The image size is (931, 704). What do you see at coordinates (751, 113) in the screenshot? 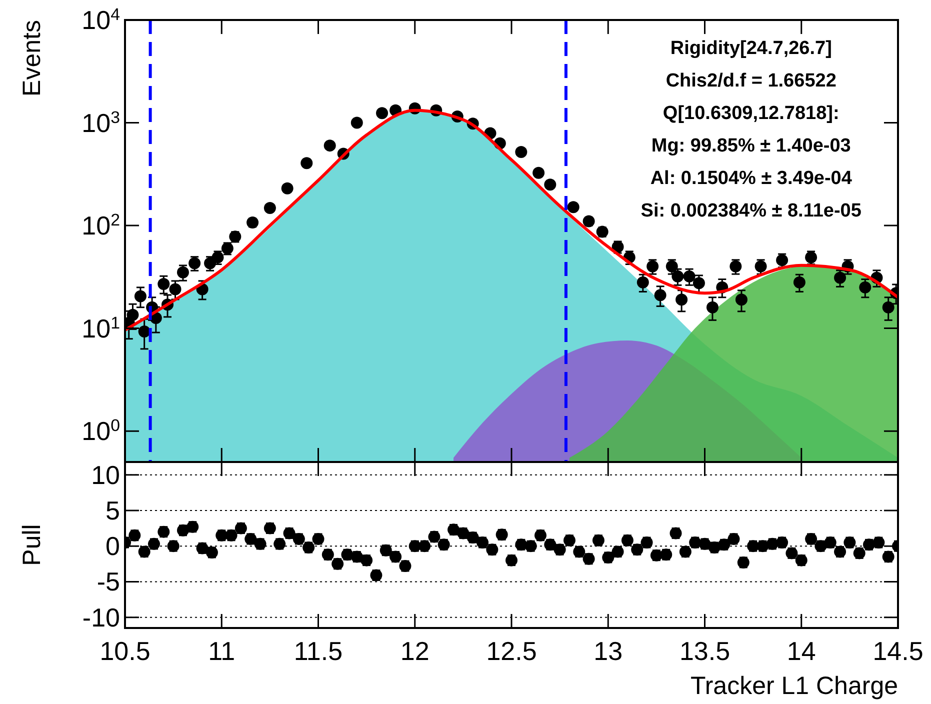
I see `annotation: Q[10.6309,12.7818]:` at bounding box center [751, 113].